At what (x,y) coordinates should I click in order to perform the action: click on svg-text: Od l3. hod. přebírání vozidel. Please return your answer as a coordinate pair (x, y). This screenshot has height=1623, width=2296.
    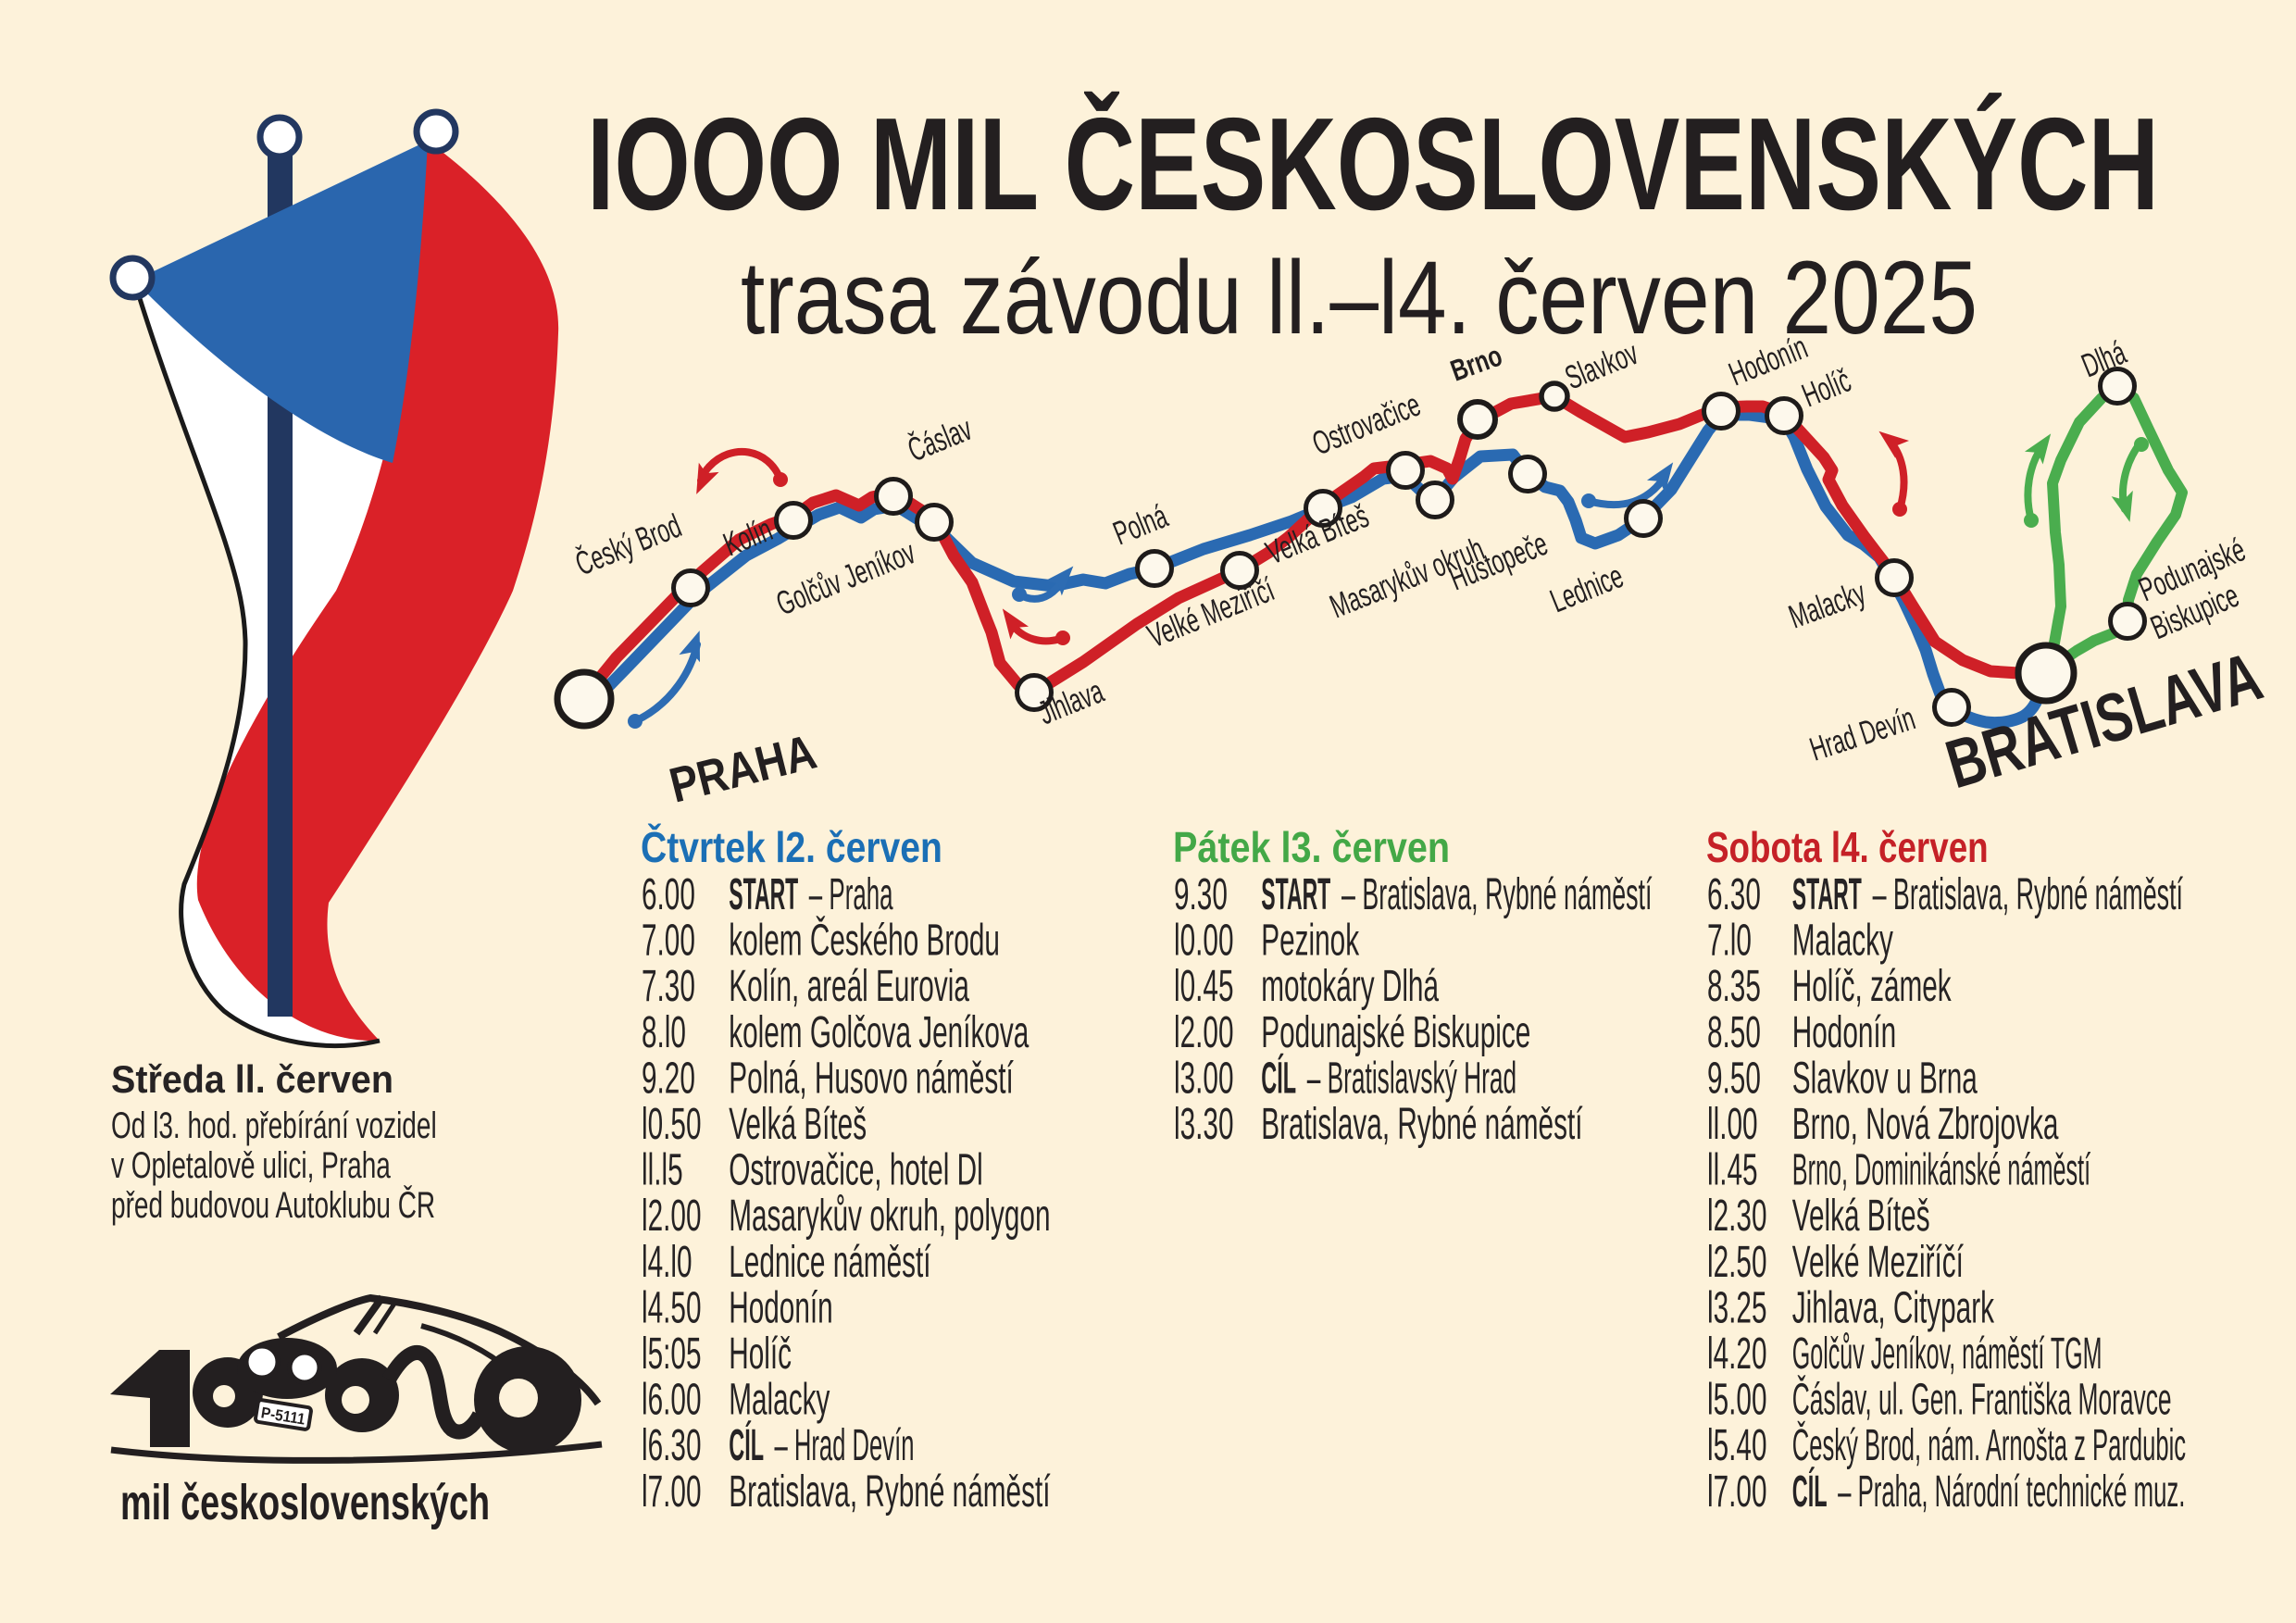
    Looking at the image, I should click on (274, 1125).